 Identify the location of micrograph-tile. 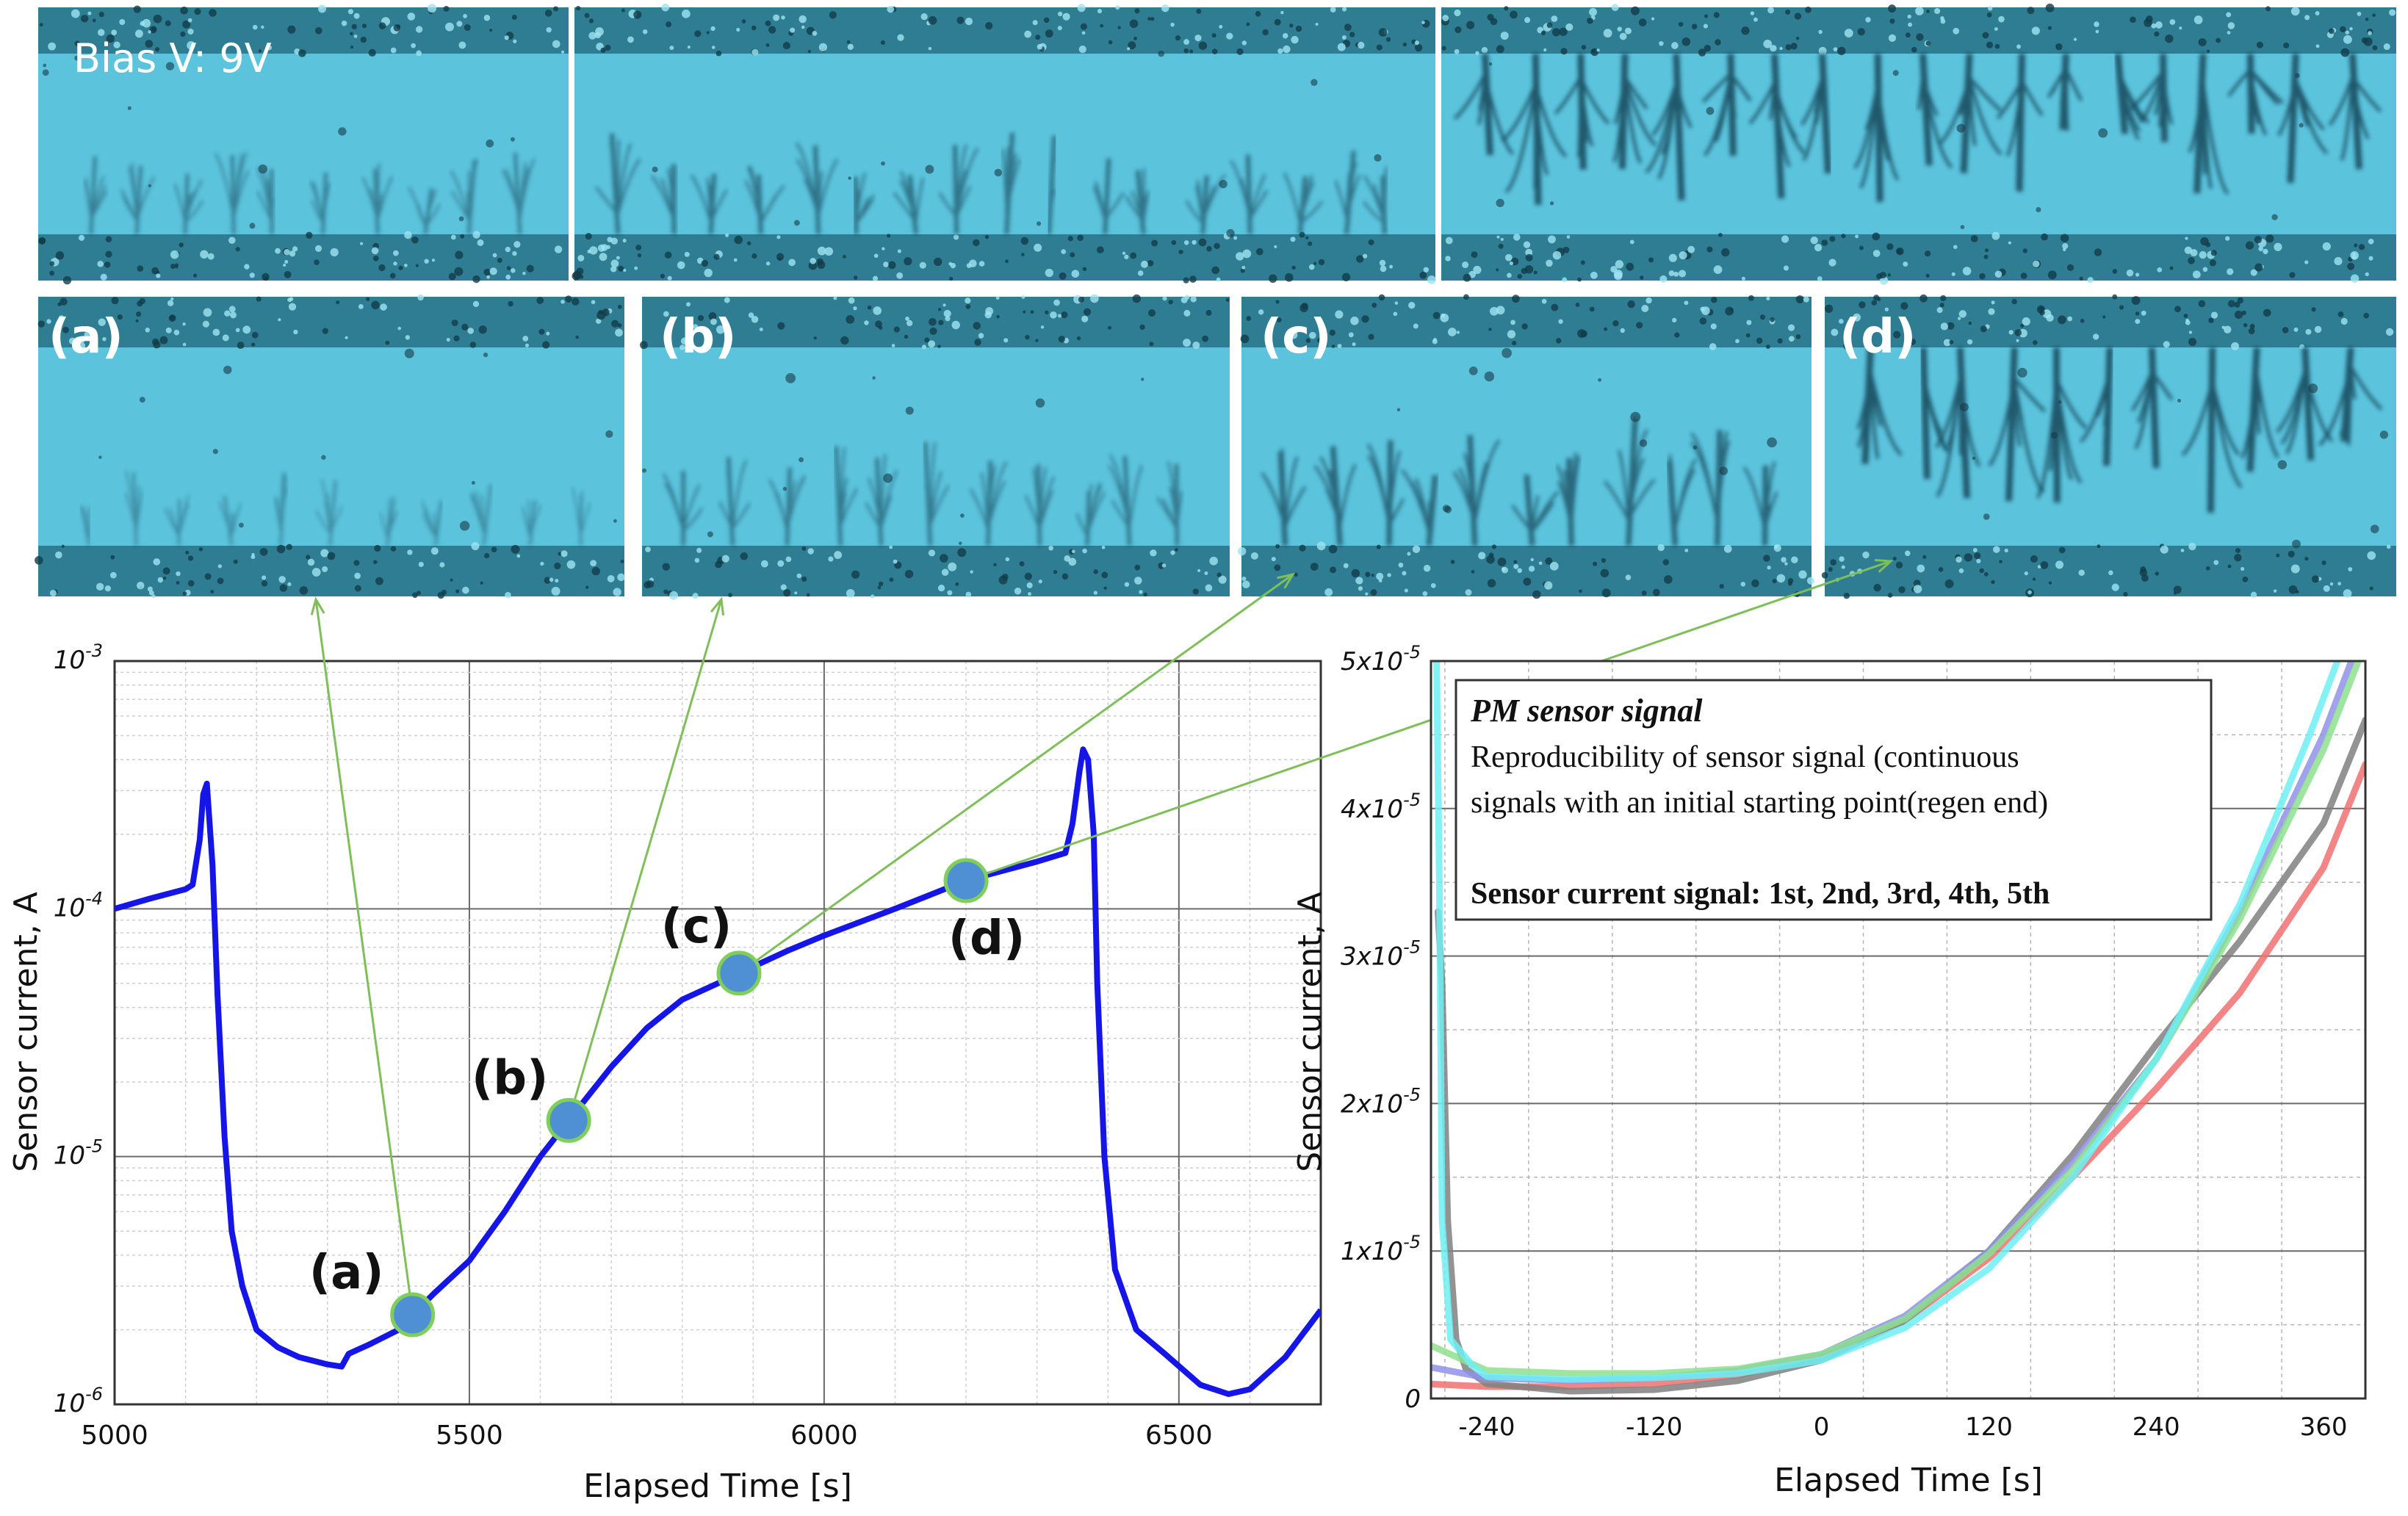
(1525, 446).